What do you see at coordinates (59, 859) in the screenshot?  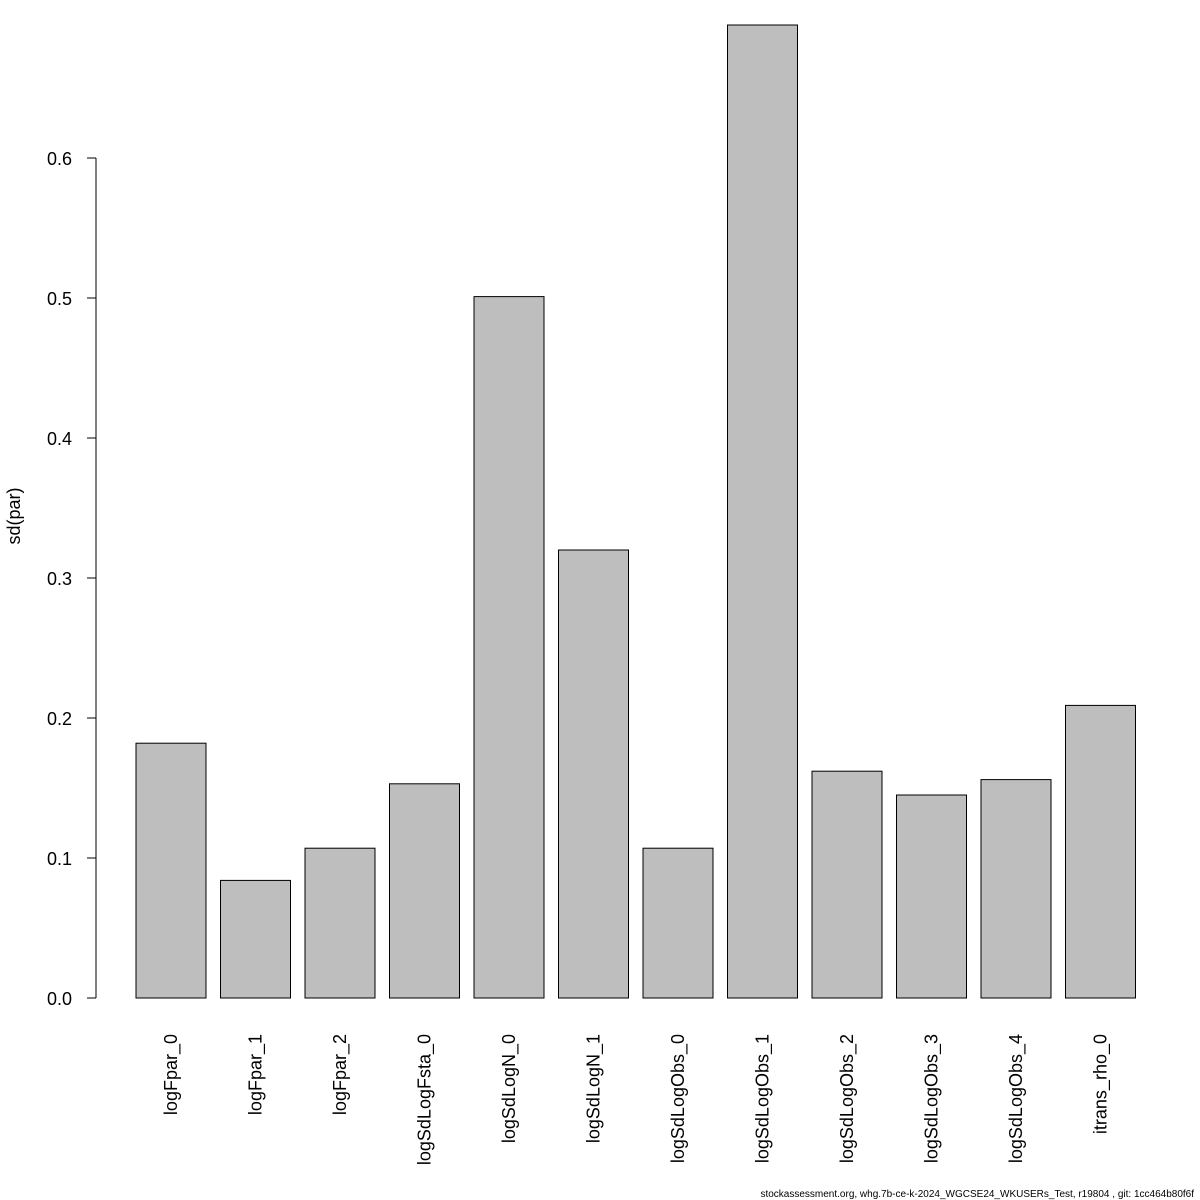 I see `y-tick-label: 0.1` at bounding box center [59, 859].